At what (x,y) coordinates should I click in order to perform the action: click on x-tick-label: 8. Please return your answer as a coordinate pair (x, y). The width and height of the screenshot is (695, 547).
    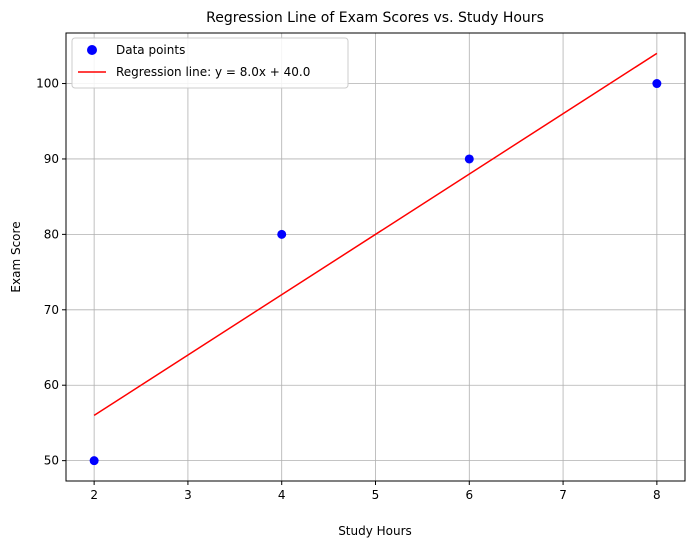
    Looking at the image, I should click on (657, 495).